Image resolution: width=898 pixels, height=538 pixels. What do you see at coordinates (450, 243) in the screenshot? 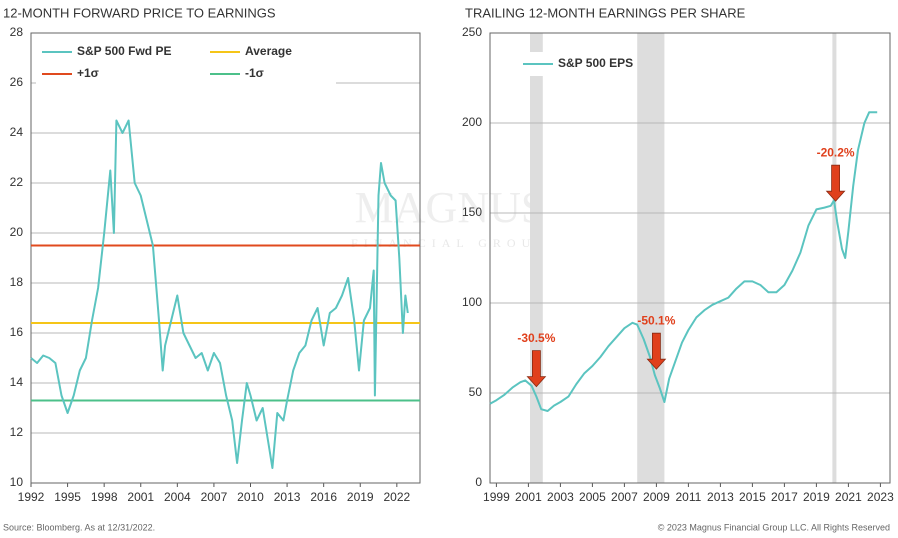
I see `watermark-tagline: FINANCIAL GROUP` at bounding box center [450, 243].